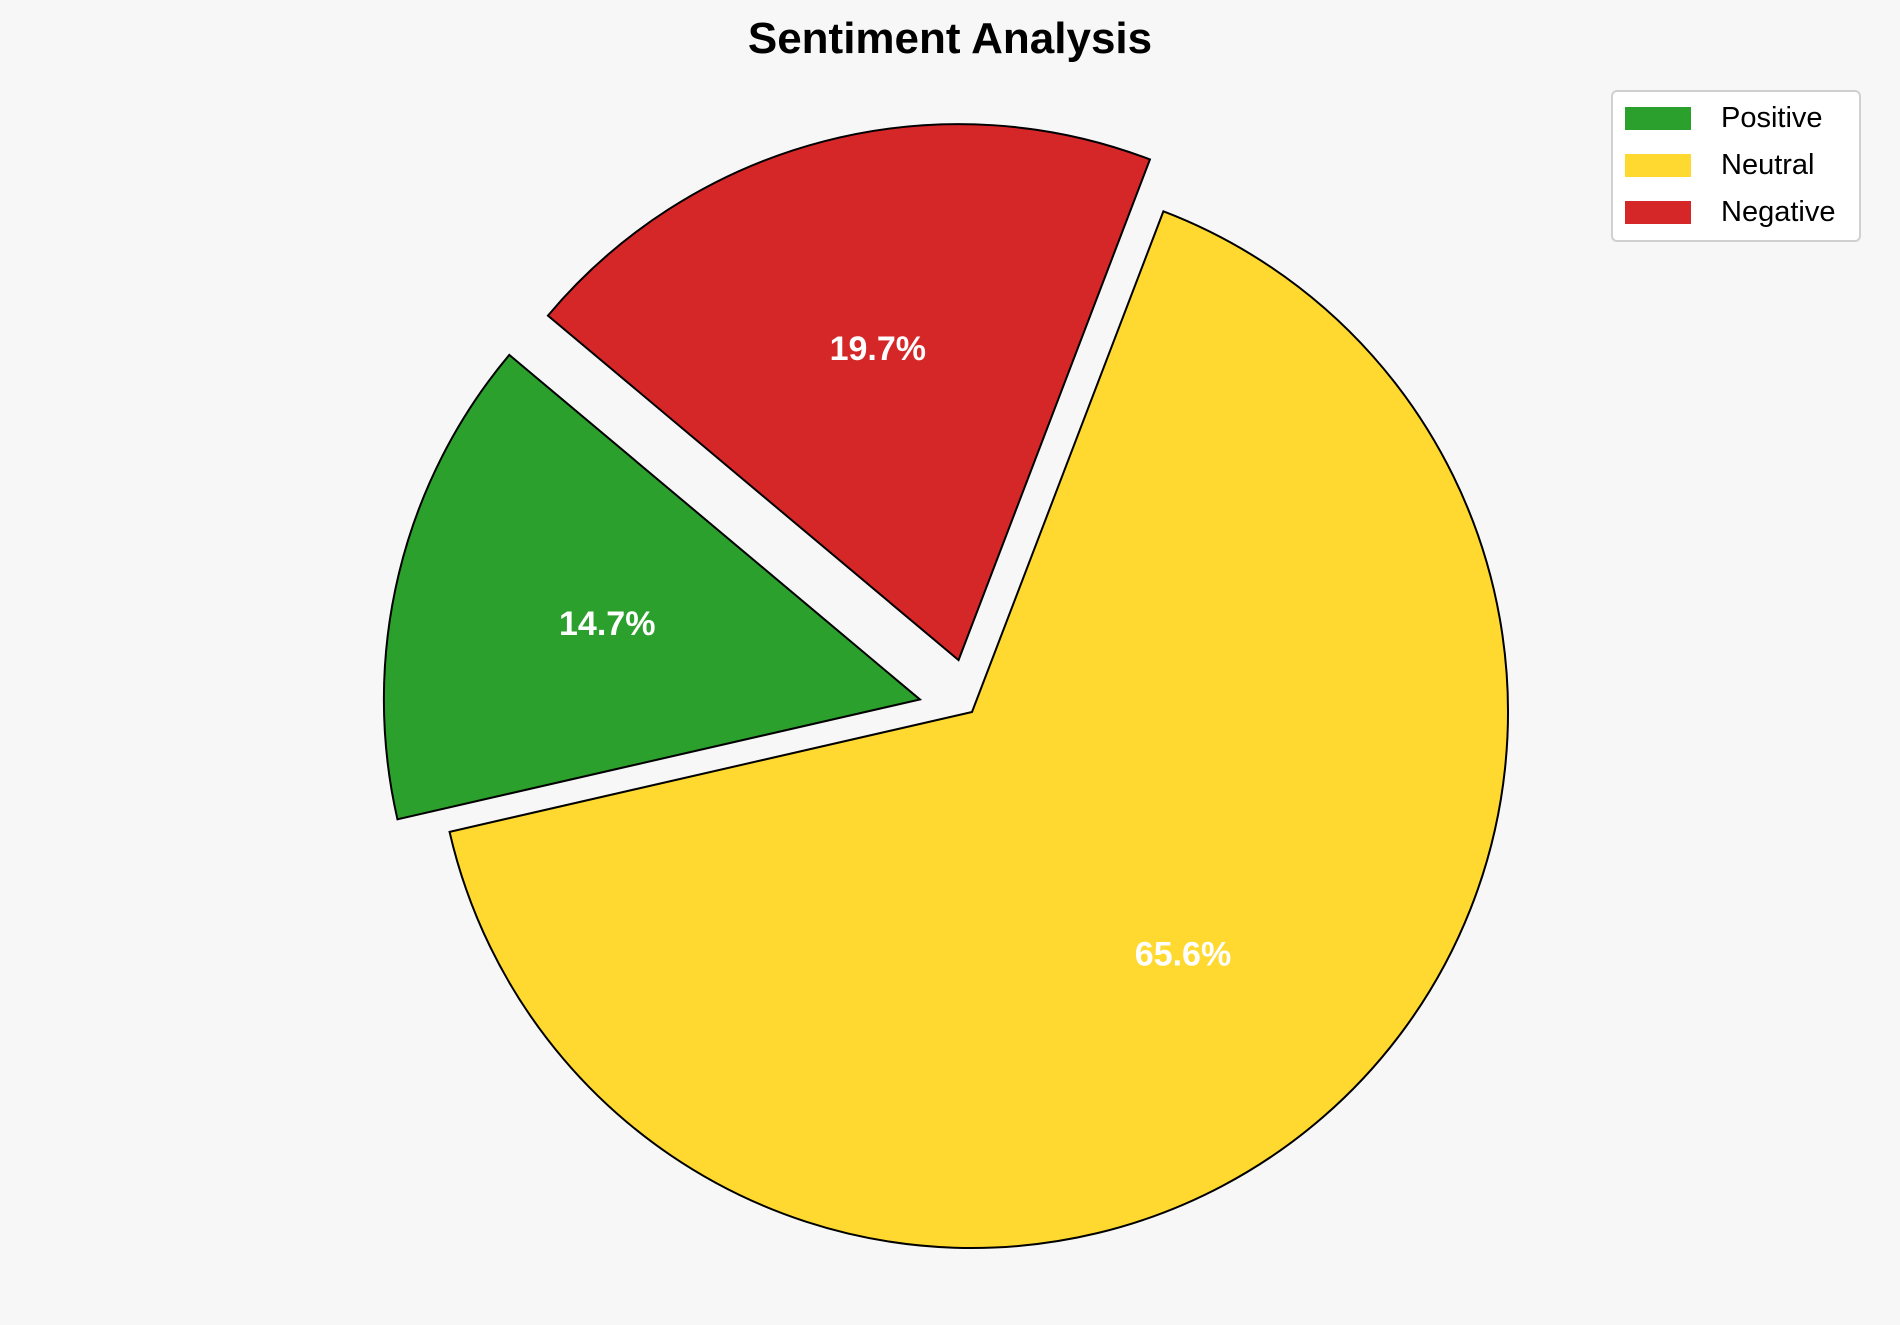 The height and width of the screenshot is (1325, 1900). Describe the element at coordinates (607, 624) in the screenshot. I see `pie-label-positive: 14.7%` at that location.